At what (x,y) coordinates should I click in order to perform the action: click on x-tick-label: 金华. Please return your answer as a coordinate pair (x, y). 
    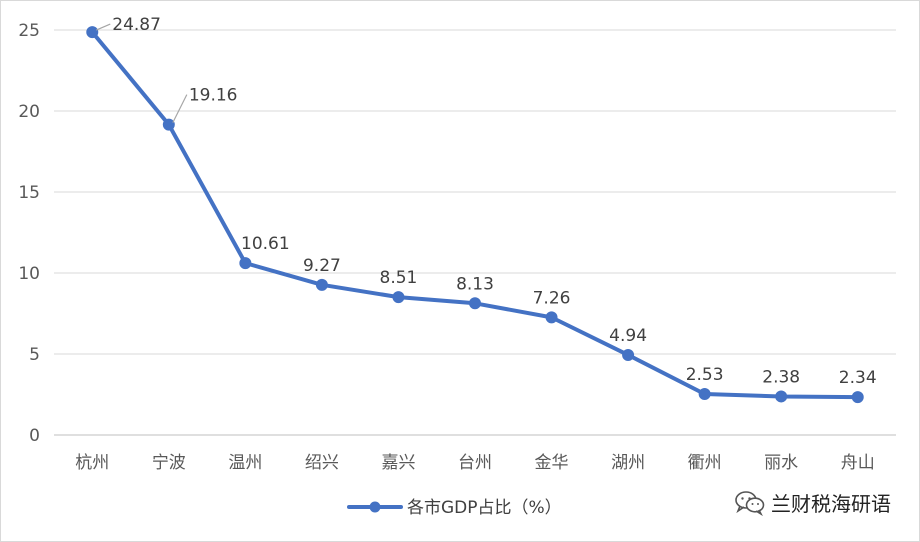
    Looking at the image, I should click on (552, 463).